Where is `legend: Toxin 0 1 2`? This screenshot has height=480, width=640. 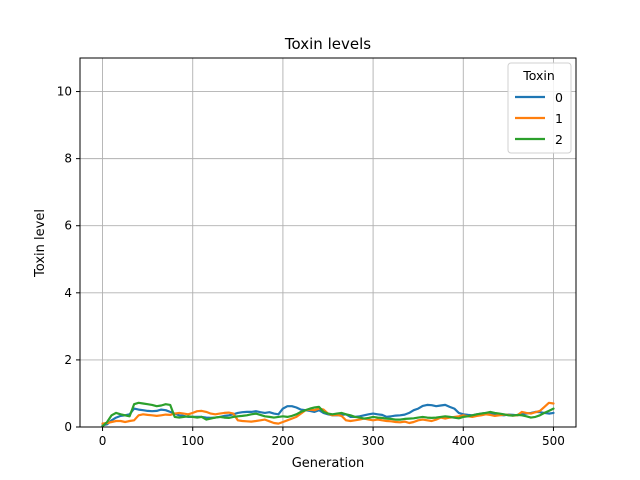 legend: Toxin 0 1 2 is located at coordinates (539, 108).